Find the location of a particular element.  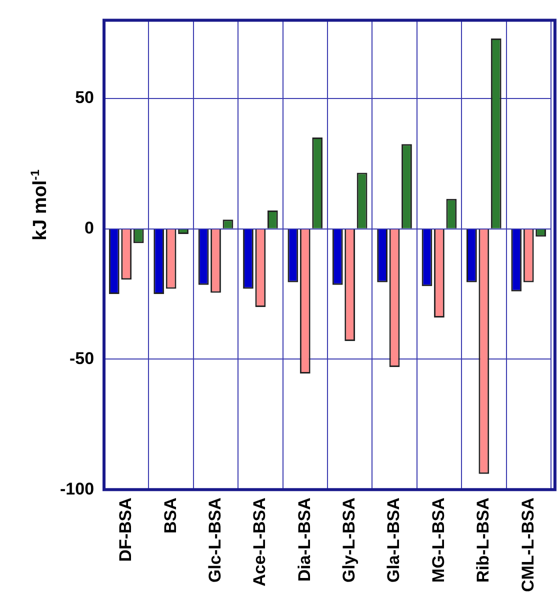

y-tick-label: 50 is located at coordinates (84, 98).